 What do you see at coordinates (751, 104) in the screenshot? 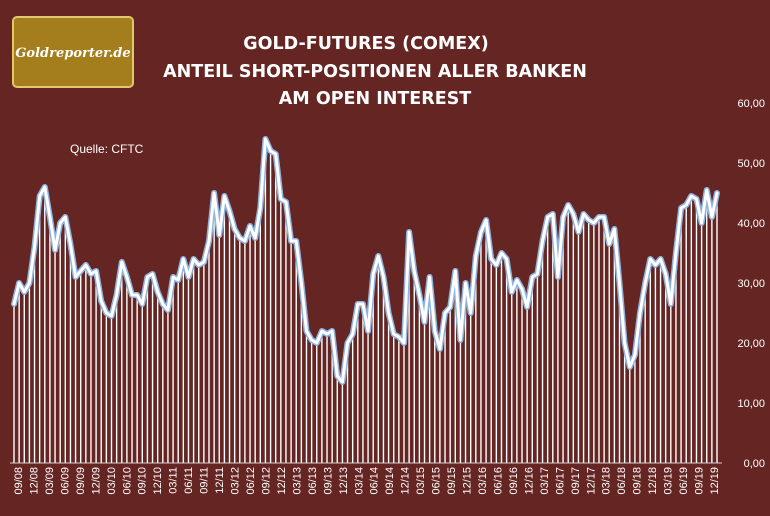
I see `y-tick-label: 60,00` at bounding box center [751, 104].